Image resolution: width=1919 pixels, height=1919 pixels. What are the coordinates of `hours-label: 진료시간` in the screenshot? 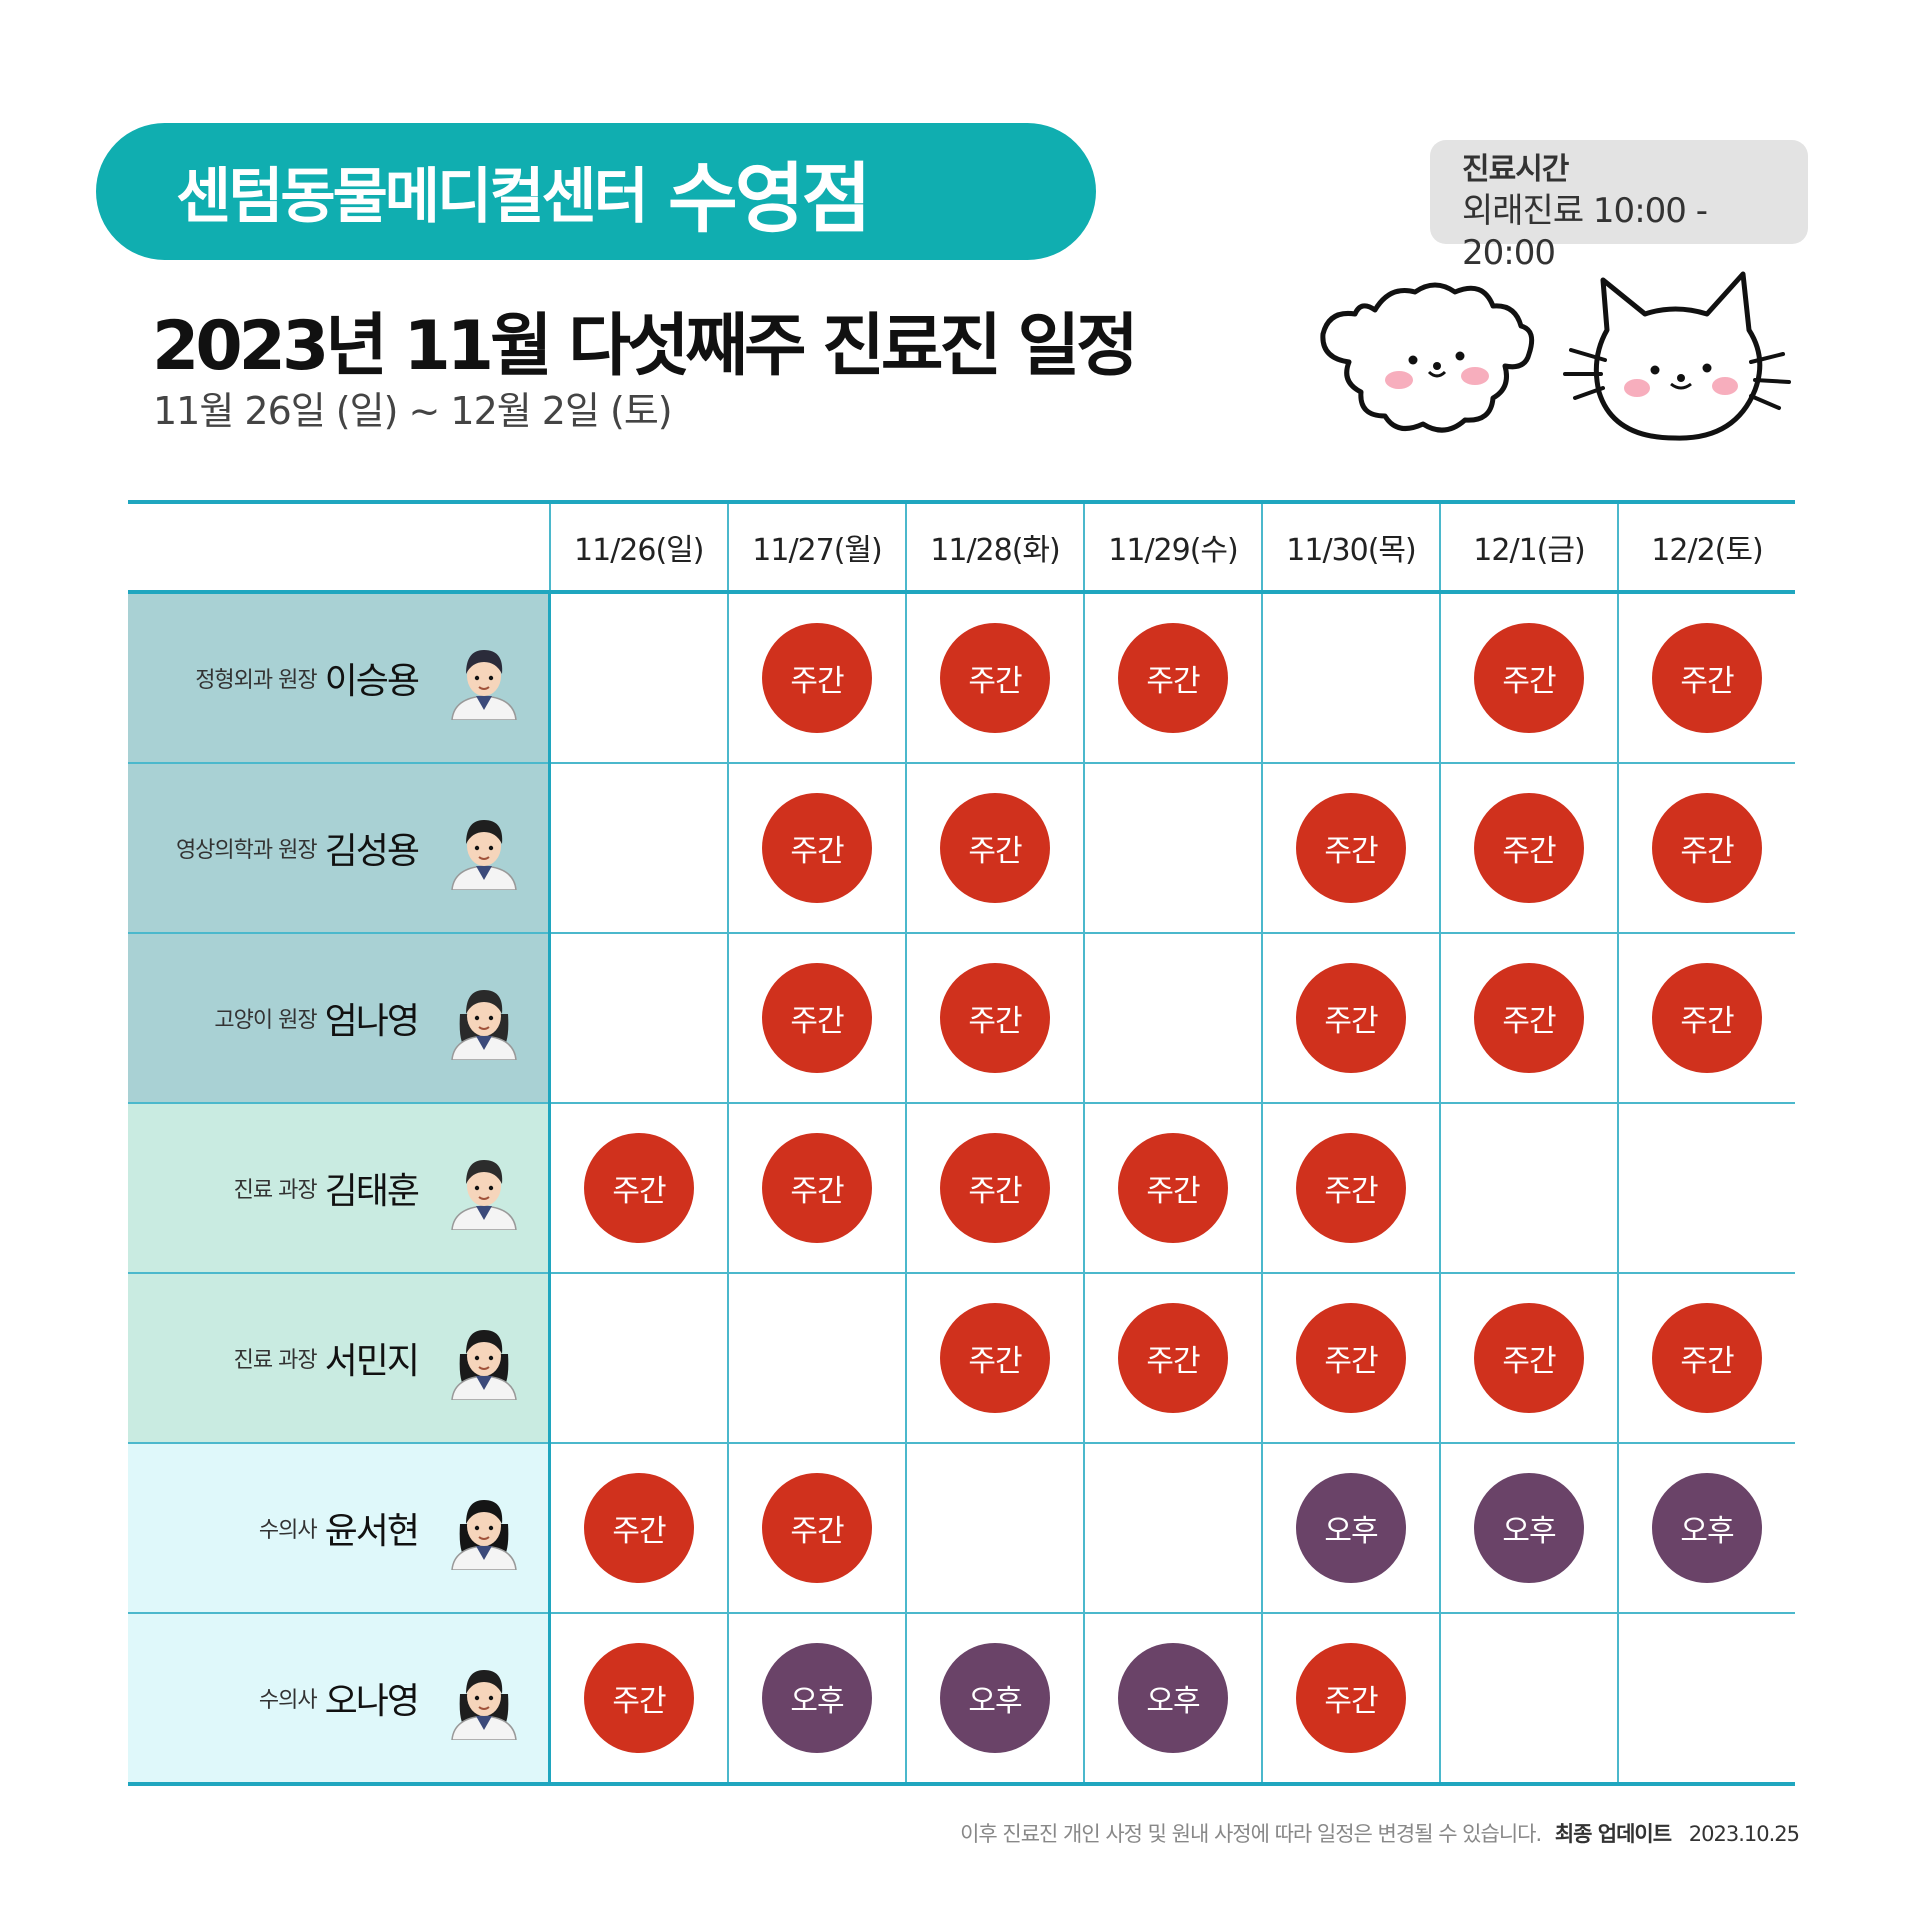 It's located at (1515, 169).